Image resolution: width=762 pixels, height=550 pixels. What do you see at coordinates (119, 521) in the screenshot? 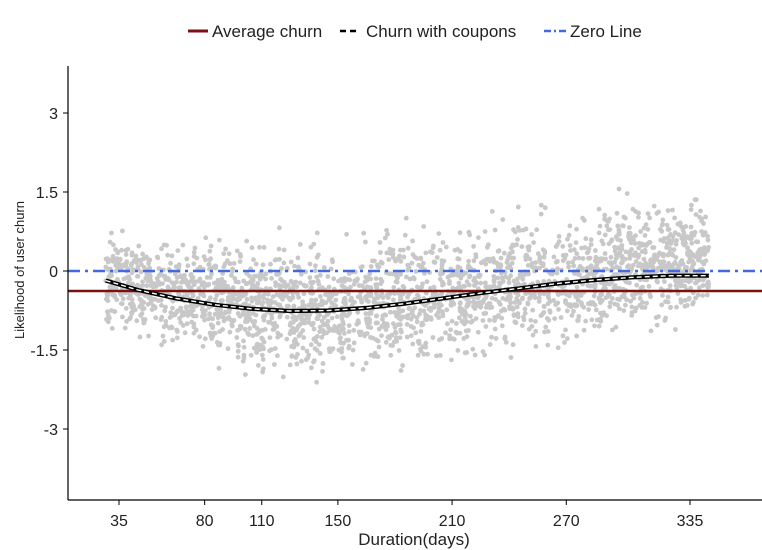
I see `x-tick-label: 35` at bounding box center [119, 521].